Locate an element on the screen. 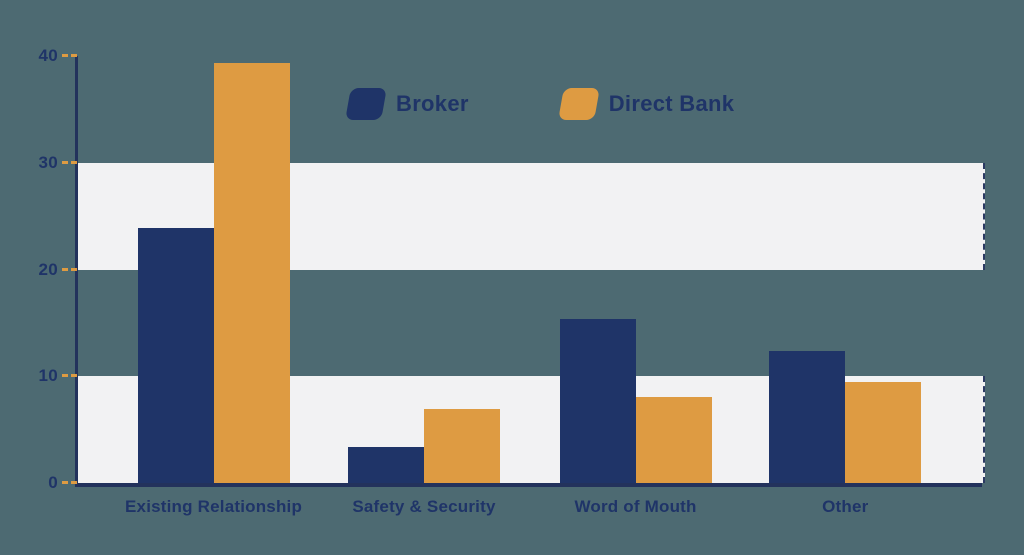 Image resolution: width=1024 pixels, height=555 pixels. x-axis-line is located at coordinates (528, 485).